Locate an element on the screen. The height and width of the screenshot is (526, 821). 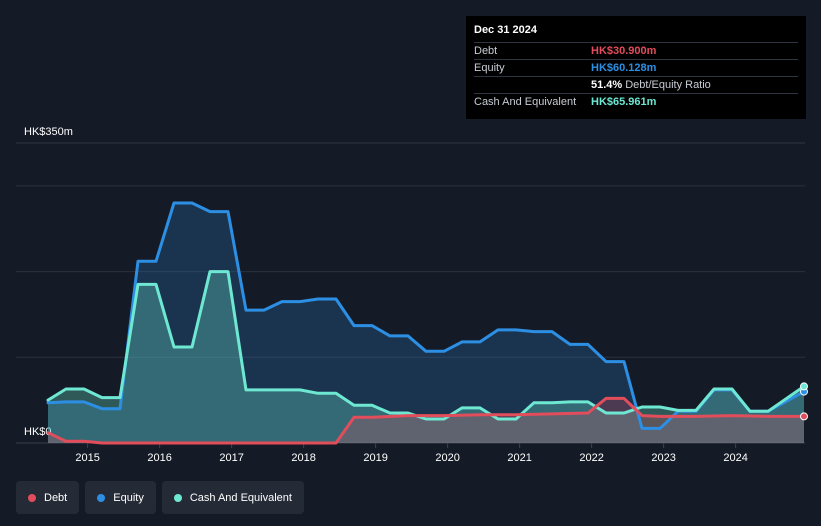
tooltip-ratio-label: Debt/Equity Ratio is located at coordinates (668, 85).